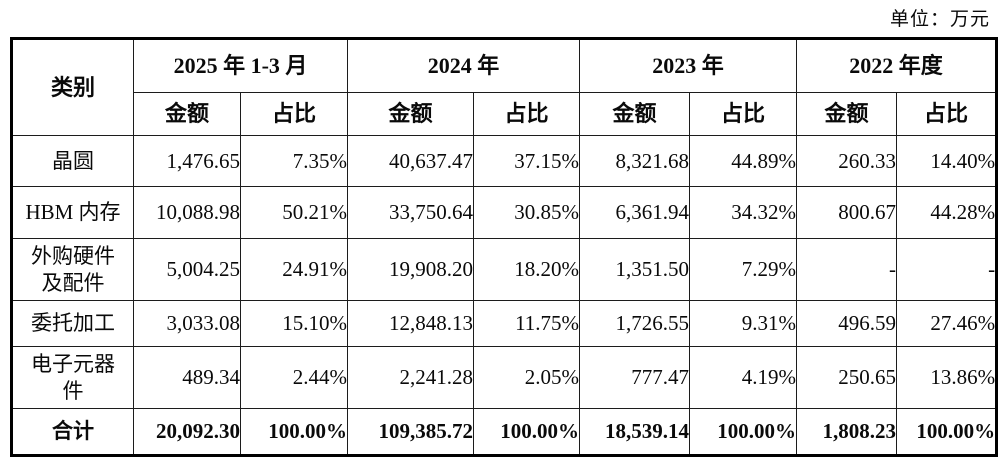 This screenshot has height=464, width=1000. I want to click on ratio-cell: 50.21%, so click(294, 212).